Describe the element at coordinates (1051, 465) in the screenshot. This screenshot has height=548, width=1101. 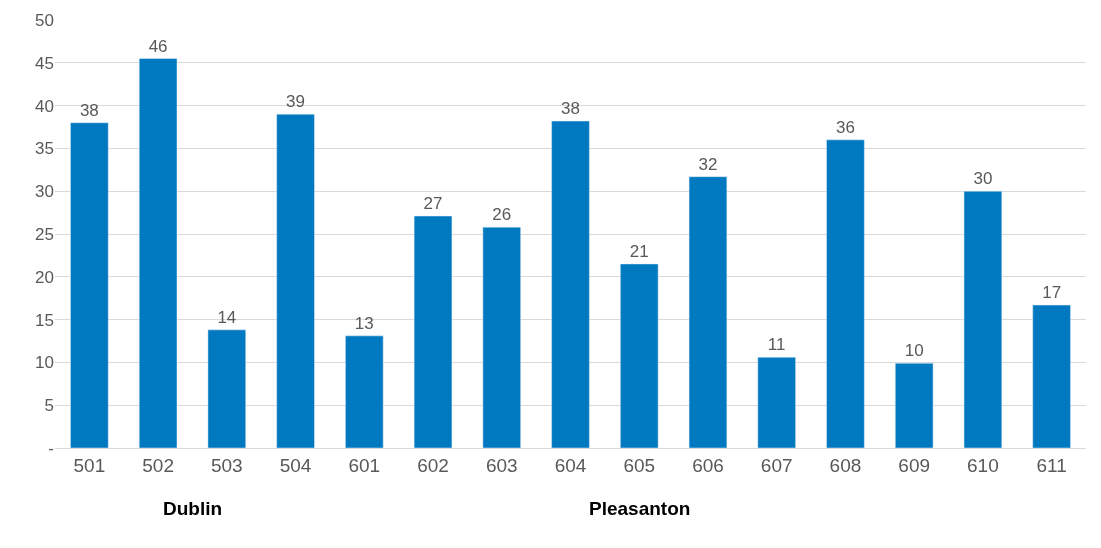
I see `x-tick-label: 611` at that location.